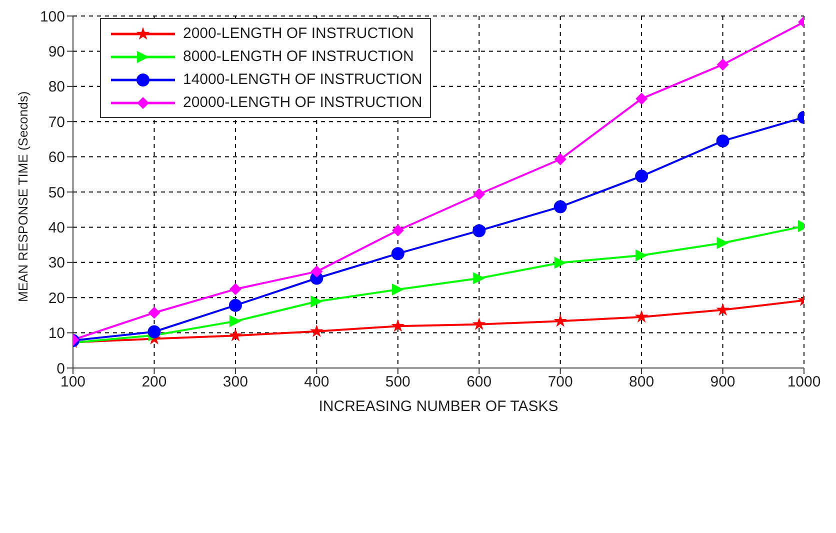 Image resolution: width=836 pixels, height=533 pixels. Describe the element at coordinates (56, 263) in the screenshot. I see `y-tick-label: 30` at that location.